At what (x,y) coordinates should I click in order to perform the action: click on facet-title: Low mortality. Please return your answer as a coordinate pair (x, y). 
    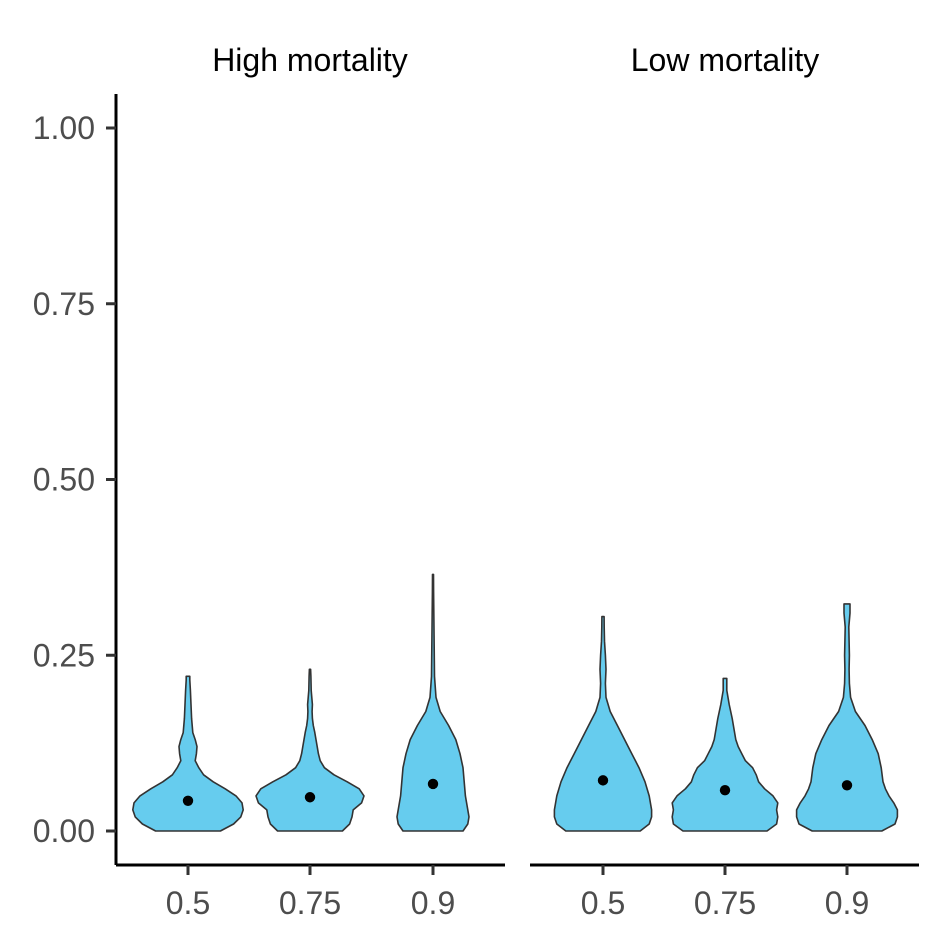
    Looking at the image, I should click on (725, 60).